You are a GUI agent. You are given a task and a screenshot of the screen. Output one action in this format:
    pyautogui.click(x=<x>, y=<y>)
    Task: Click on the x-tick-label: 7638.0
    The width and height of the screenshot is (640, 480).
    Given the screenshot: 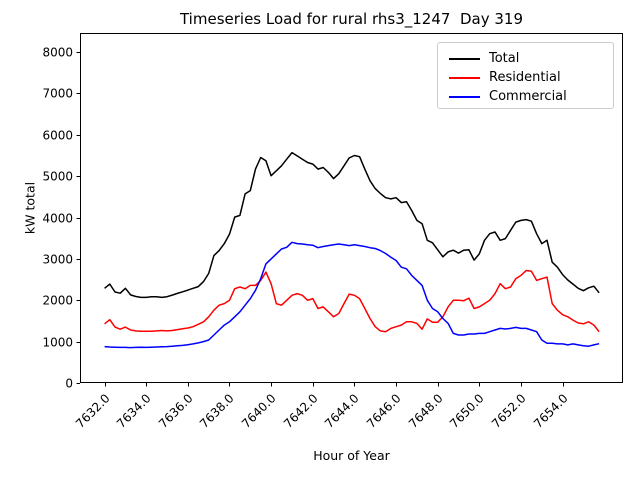 What is the action you would take?
    pyautogui.click(x=217, y=411)
    